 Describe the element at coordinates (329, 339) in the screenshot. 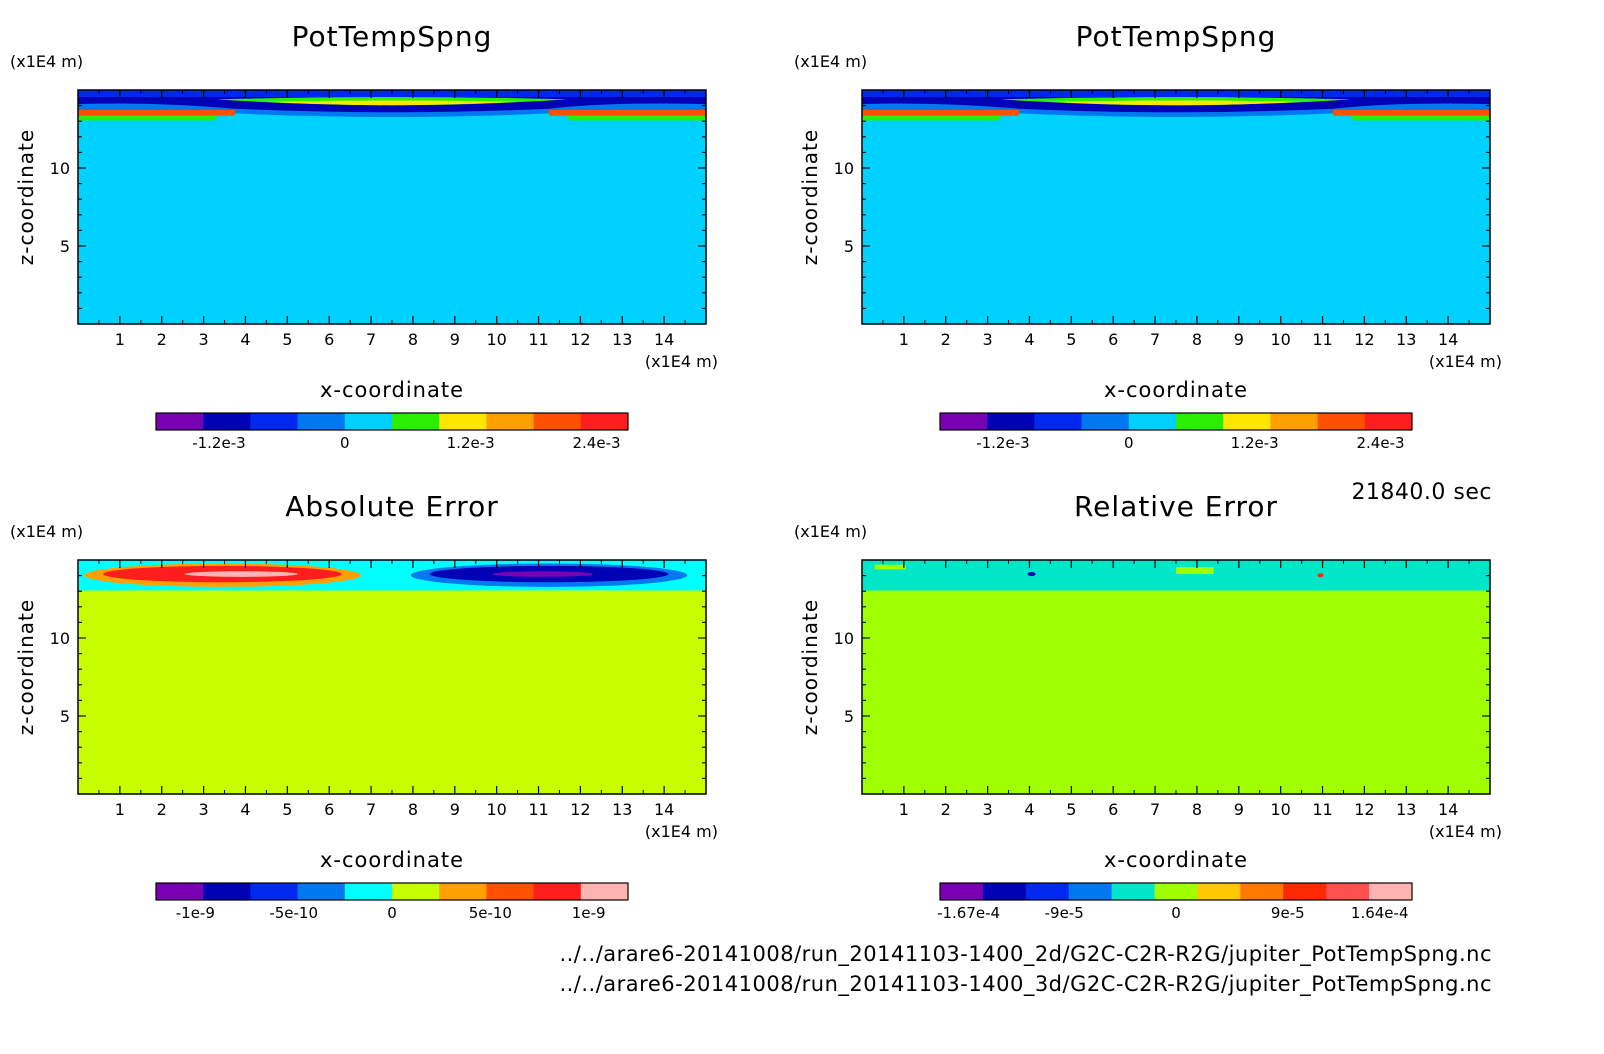

I see `x-tick-label: 6` at that location.